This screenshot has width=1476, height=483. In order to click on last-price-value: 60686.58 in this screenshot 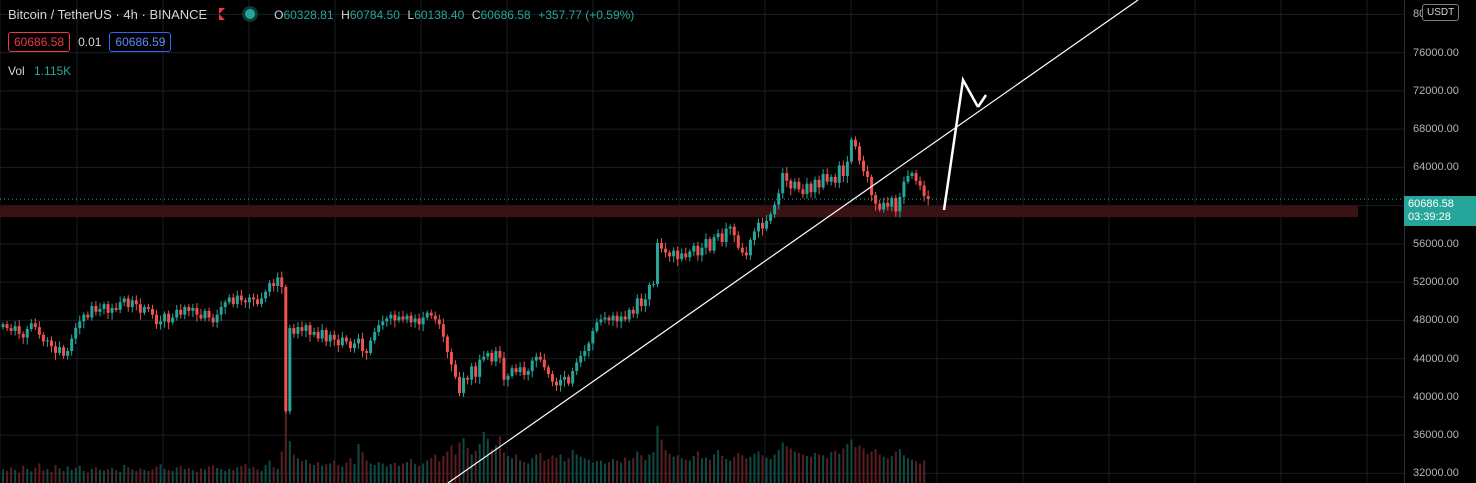, I will do `click(1431, 204)`.